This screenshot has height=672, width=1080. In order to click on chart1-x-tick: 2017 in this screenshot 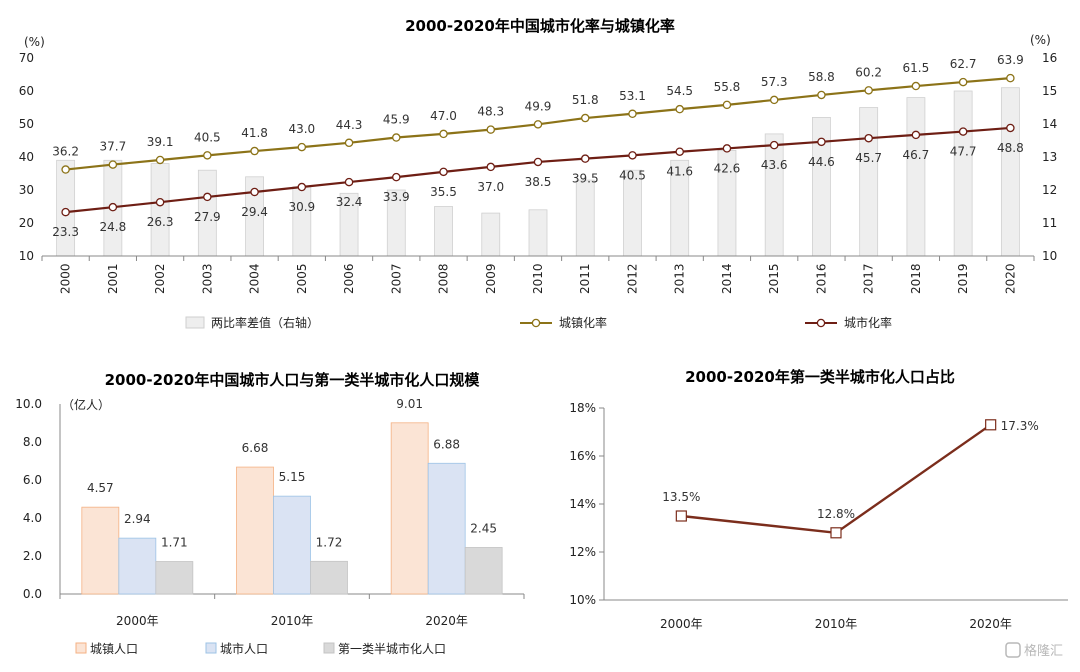, I will do `click(869, 278)`.